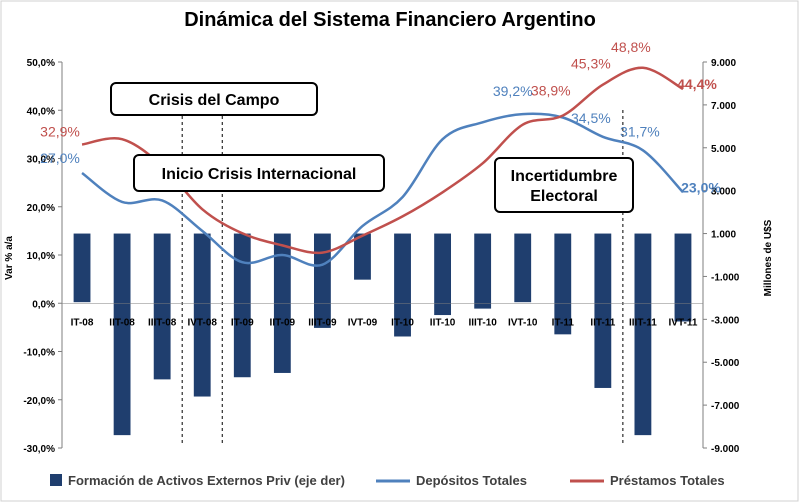  I want to click on data-label: 39,2%, so click(513, 91).